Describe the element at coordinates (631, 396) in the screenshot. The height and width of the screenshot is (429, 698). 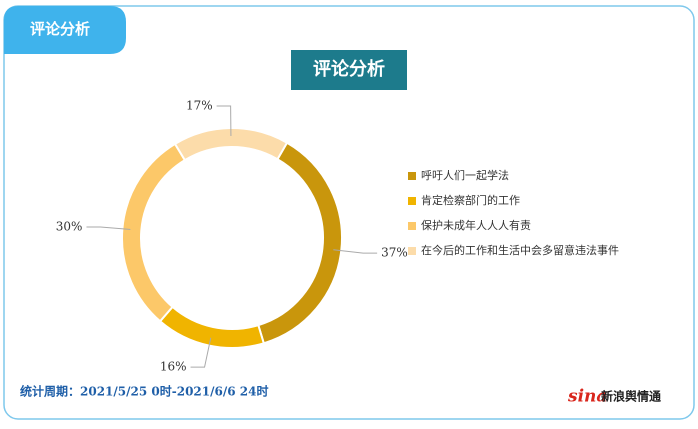
I see `logo-name: 新浪舆情通` at that location.